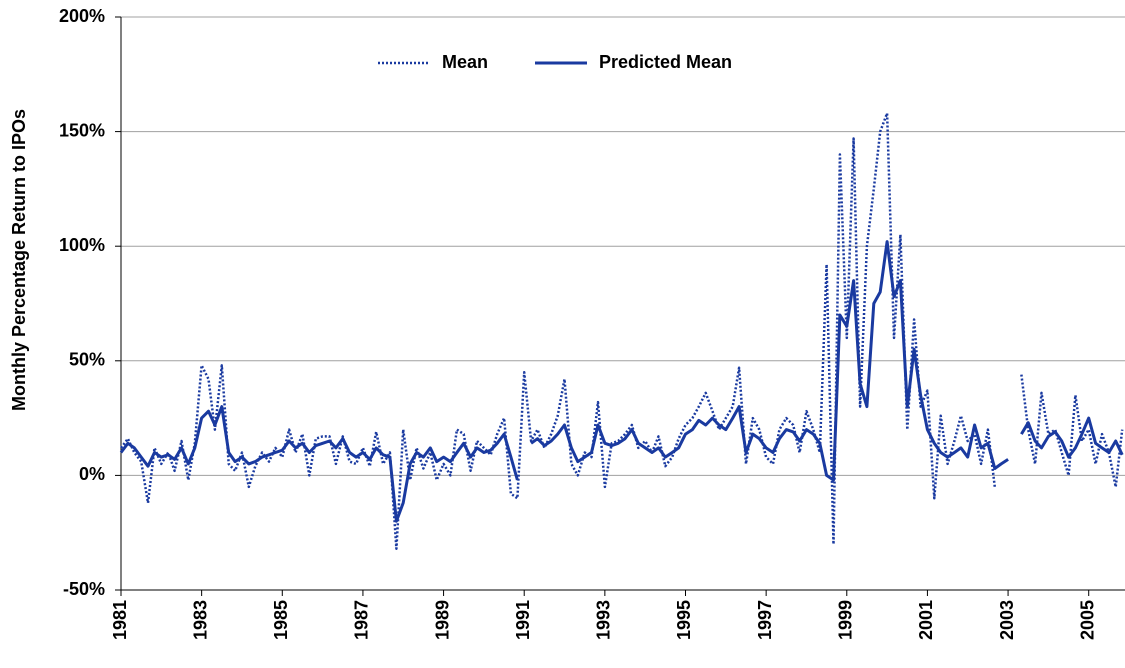 This screenshot has height=668, width=1125. I want to click on legend-label: Predicted Mean, so click(665, 62).